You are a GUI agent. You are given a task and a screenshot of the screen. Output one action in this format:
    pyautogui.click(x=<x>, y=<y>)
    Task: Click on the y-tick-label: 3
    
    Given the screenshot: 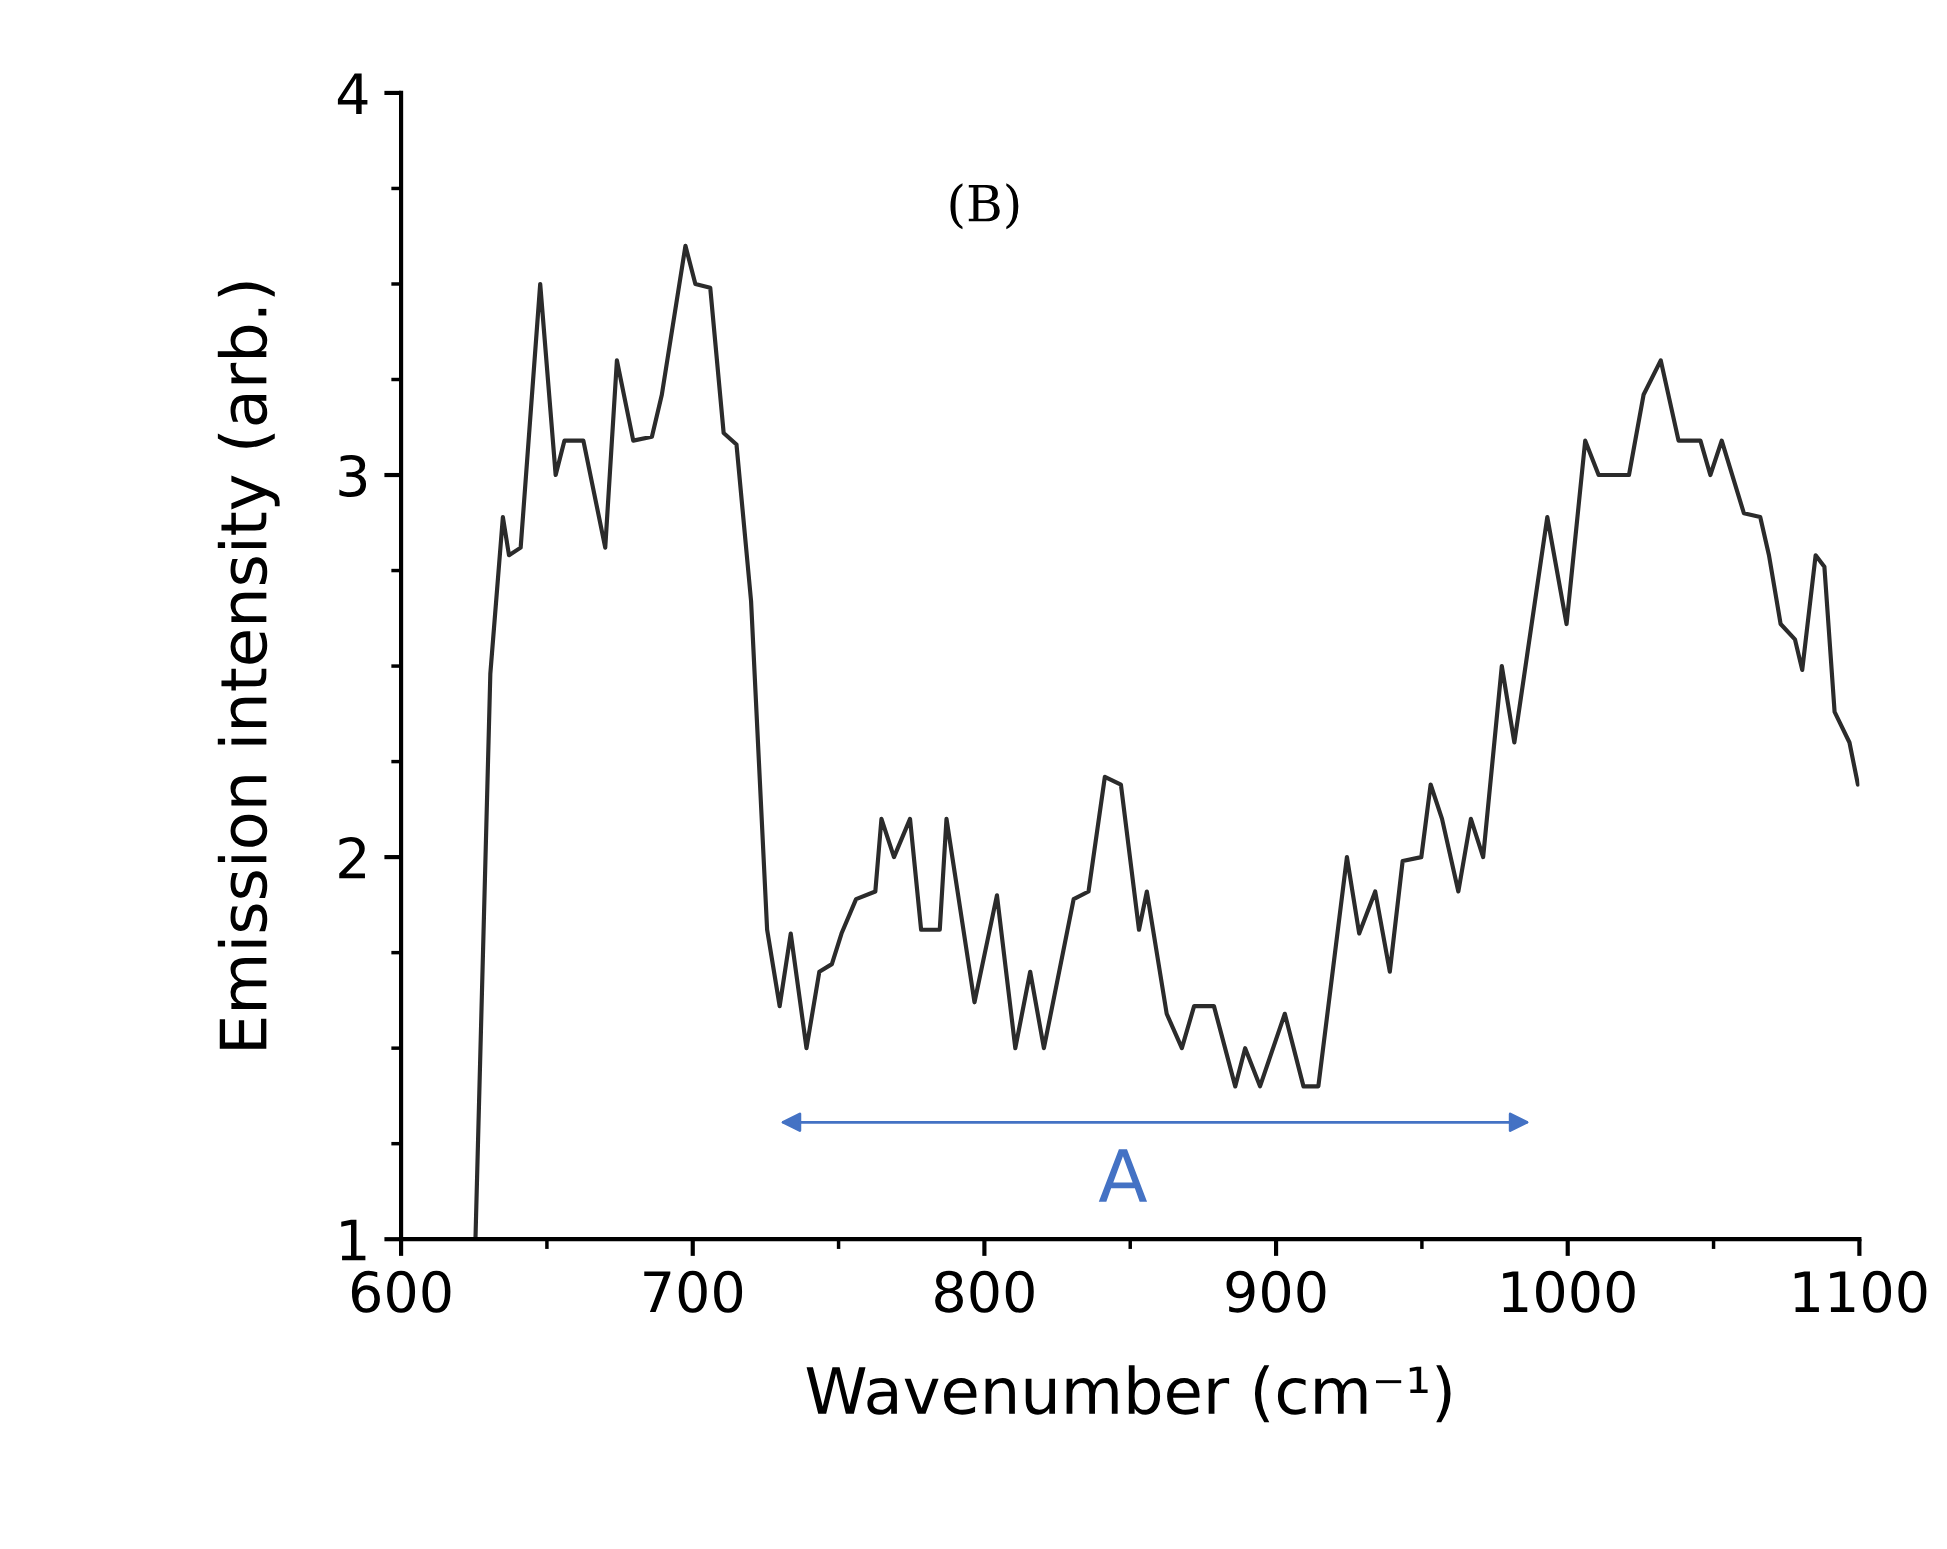 What is the action you would take?
    pyautogui.click(x=353, y=475)
    